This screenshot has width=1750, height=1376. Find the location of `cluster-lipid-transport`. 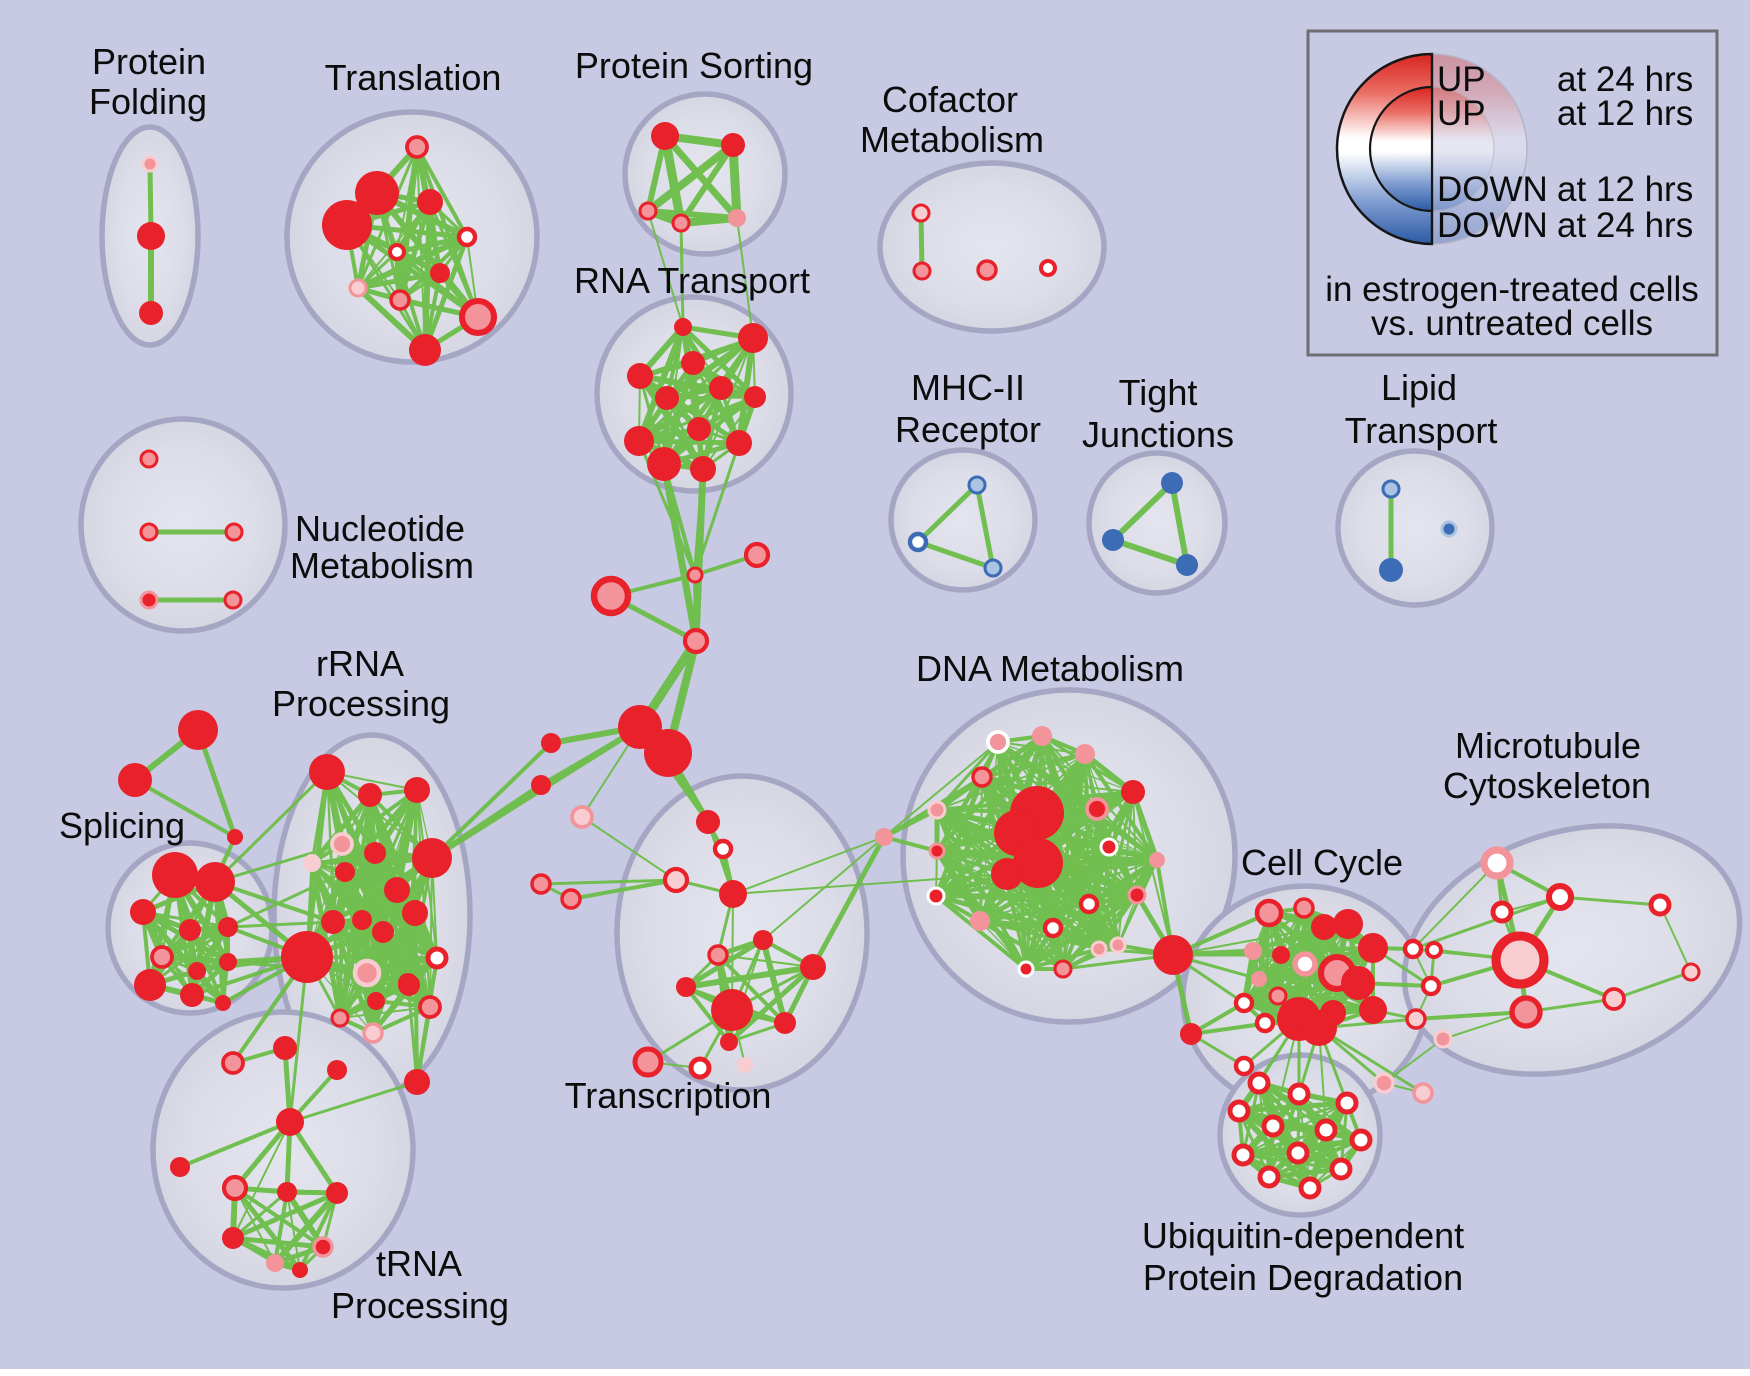

cluster-lipid-transport is located at coordinates (1415, 528).